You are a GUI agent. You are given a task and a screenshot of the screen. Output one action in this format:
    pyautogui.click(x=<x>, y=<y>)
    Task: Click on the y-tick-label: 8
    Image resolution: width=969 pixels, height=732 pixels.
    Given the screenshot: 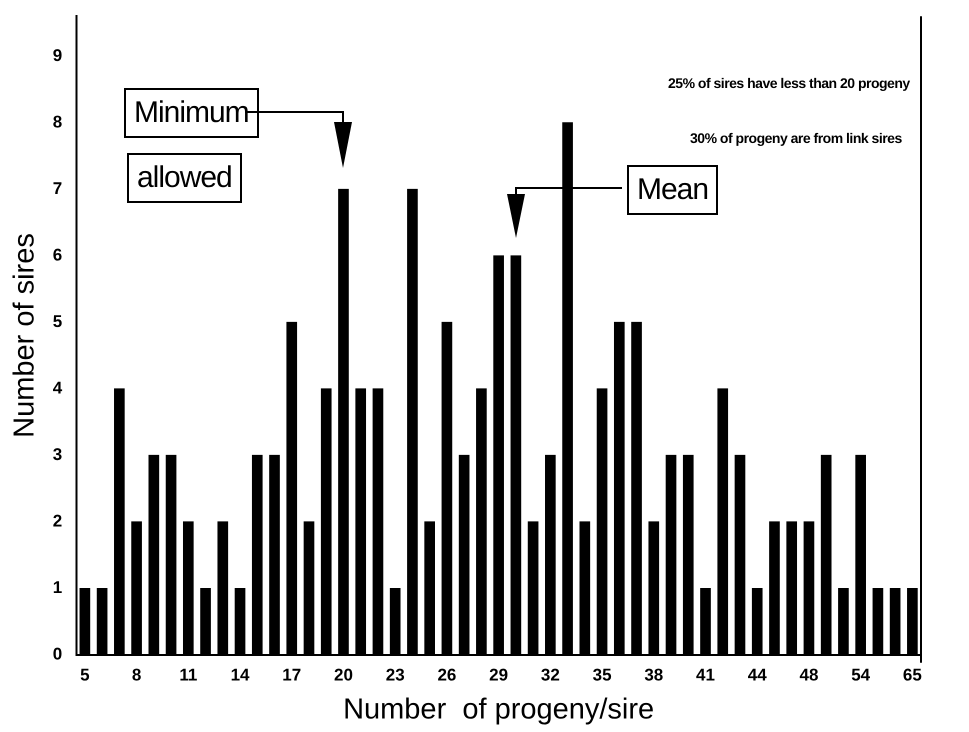 What is the action you would take?
    pyautogui.click(x=57, y=122)
    